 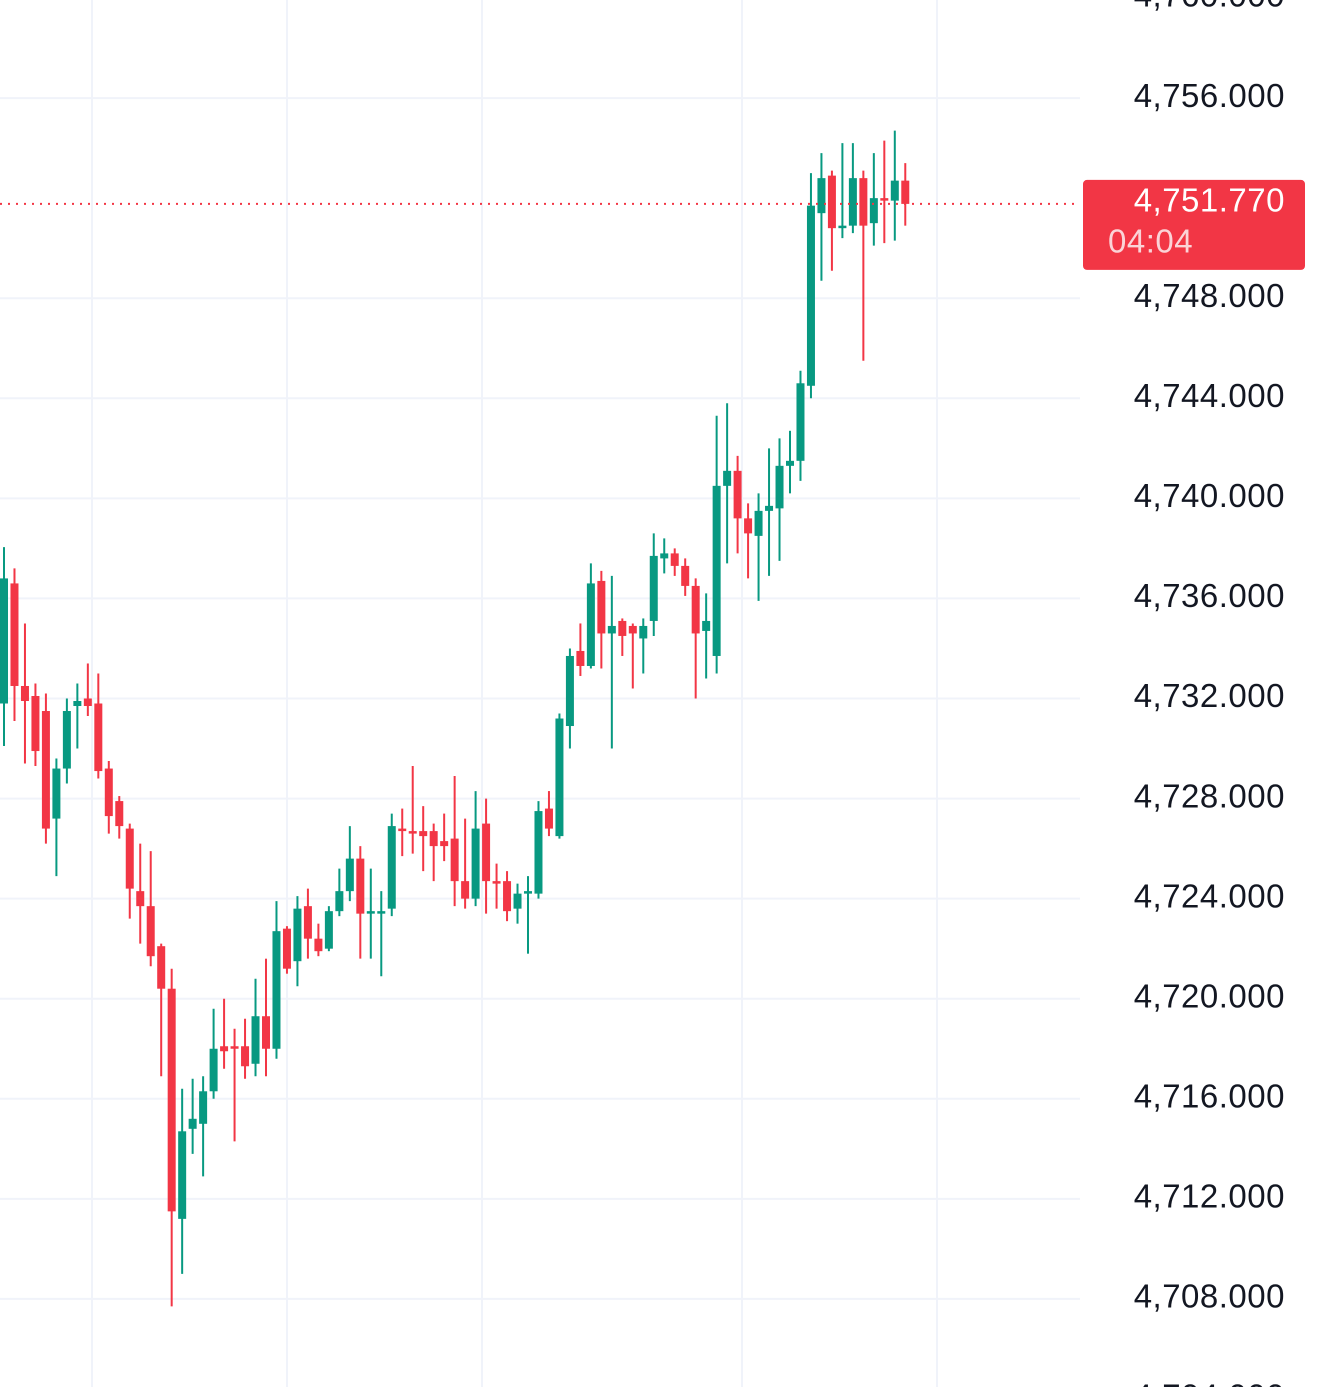 What do you see at coordinates (1209, 200) in the screenshot?
I see `last-price-label: 4,751.770` at bounding box center [1209, 200].